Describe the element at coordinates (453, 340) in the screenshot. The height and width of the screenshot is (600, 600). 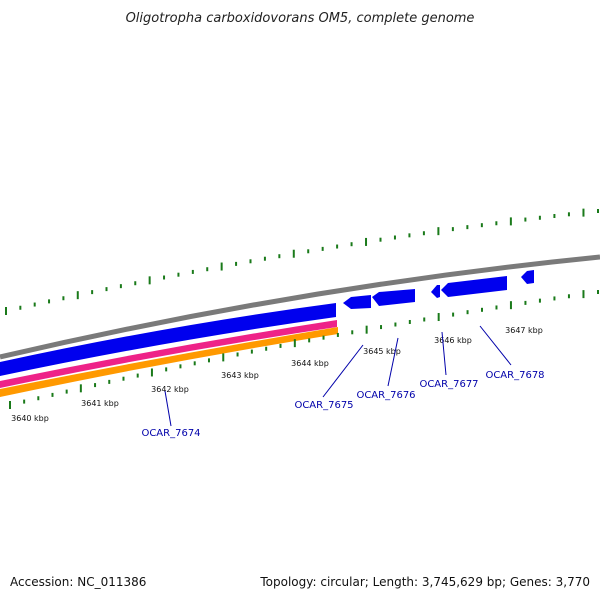
I see `tick-label: 3646 kbp` at that location.